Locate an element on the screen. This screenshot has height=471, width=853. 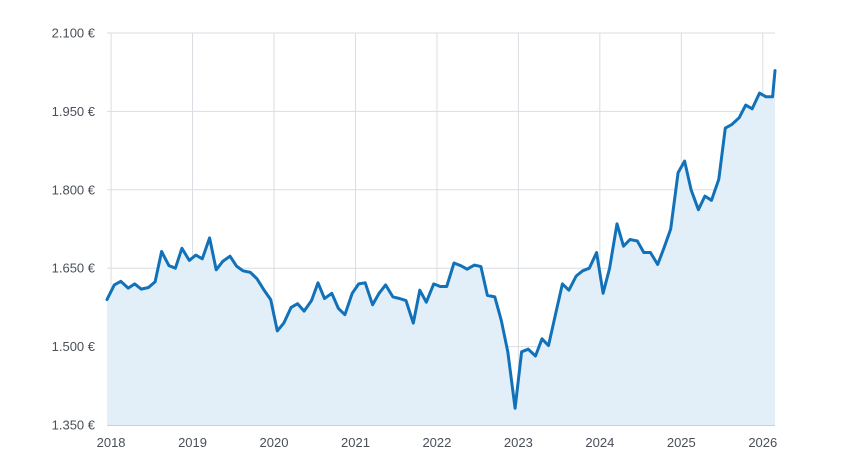
y-tick-label: 1.800 € is located at coordinates (74, 189).